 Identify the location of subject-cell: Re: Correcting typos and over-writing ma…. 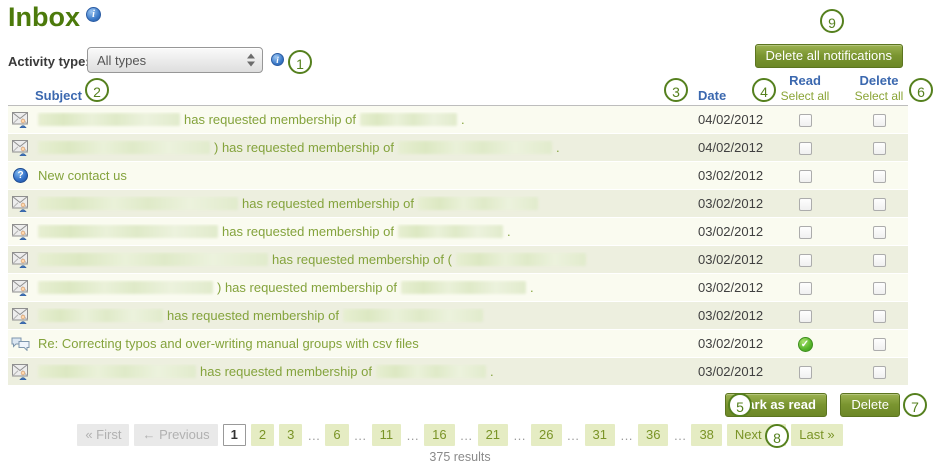
(328, 343).